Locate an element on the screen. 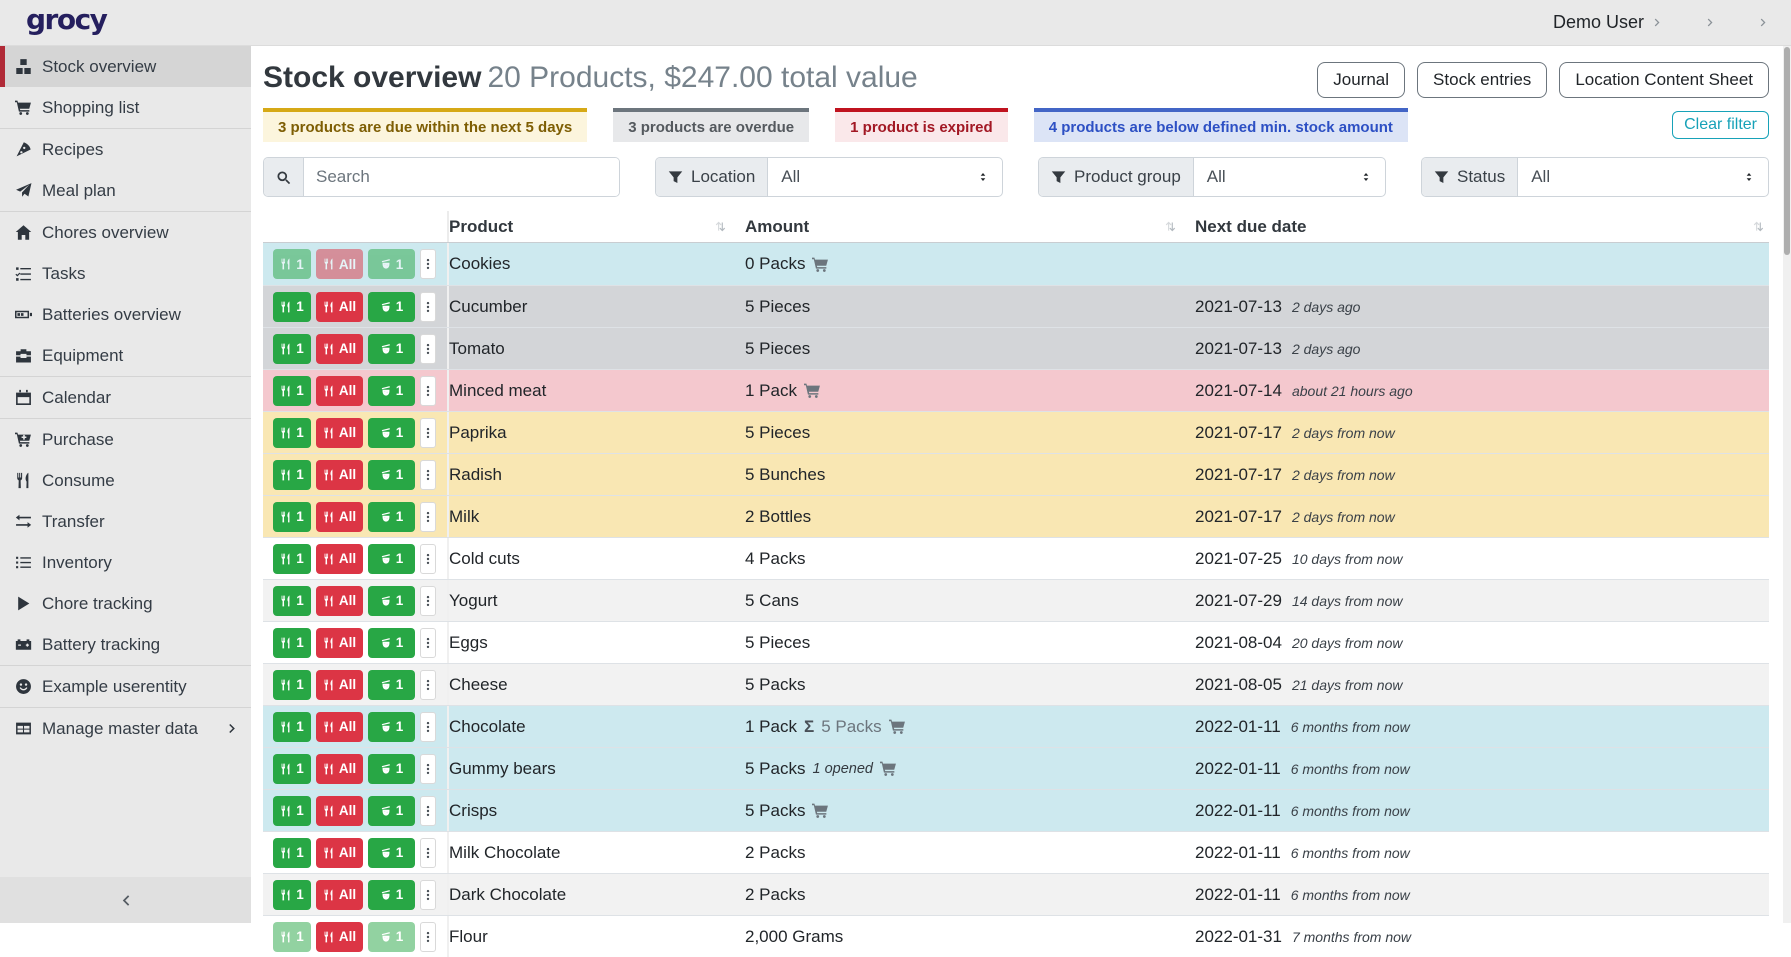 The height and width of the screenshot is (957, 1791). grocy-logo: grocy is located at coordinates (66, 23).